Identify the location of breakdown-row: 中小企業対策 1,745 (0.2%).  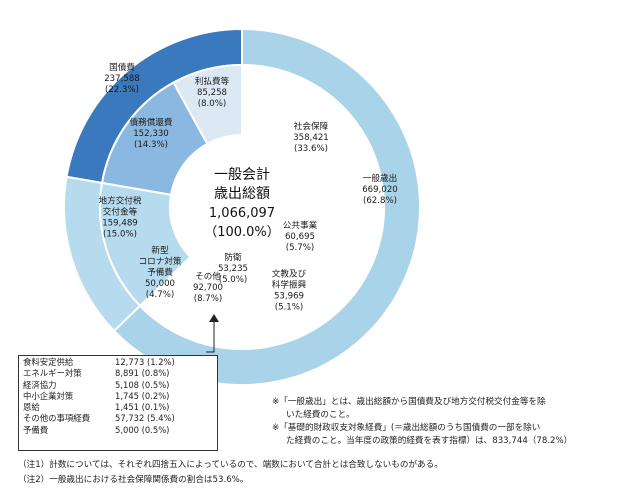
(118, 396).